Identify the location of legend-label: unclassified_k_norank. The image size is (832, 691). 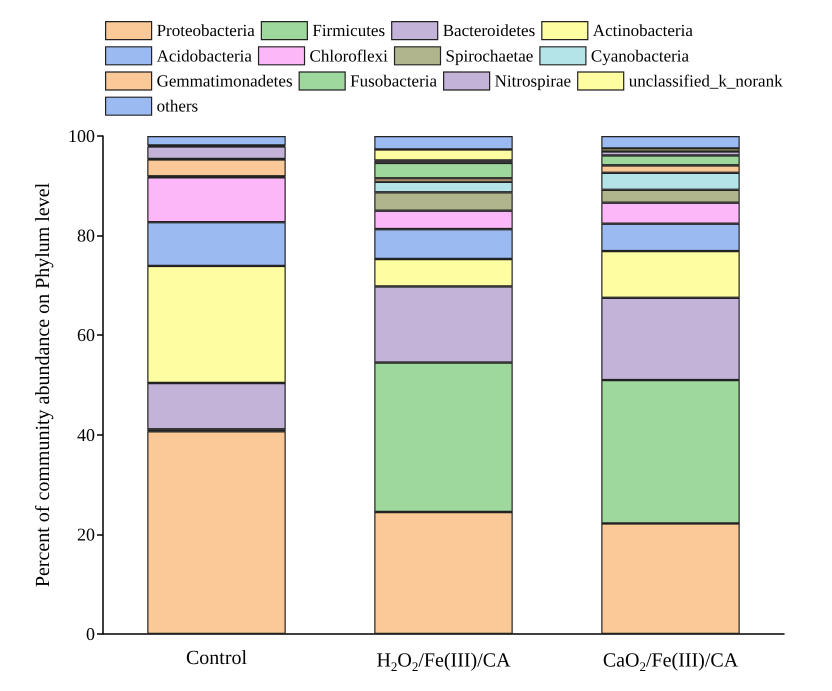
(706, 81).